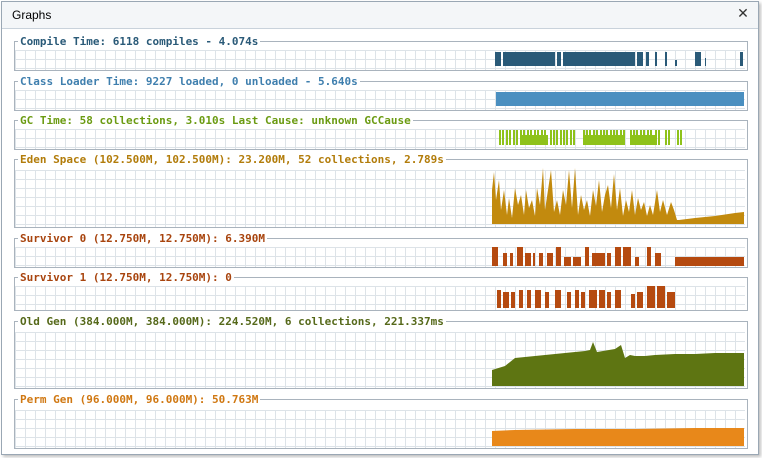  Describe the element at coordinates (380, 15) in the screenshot. I see `title-bar: Graphs ✕` at that location.